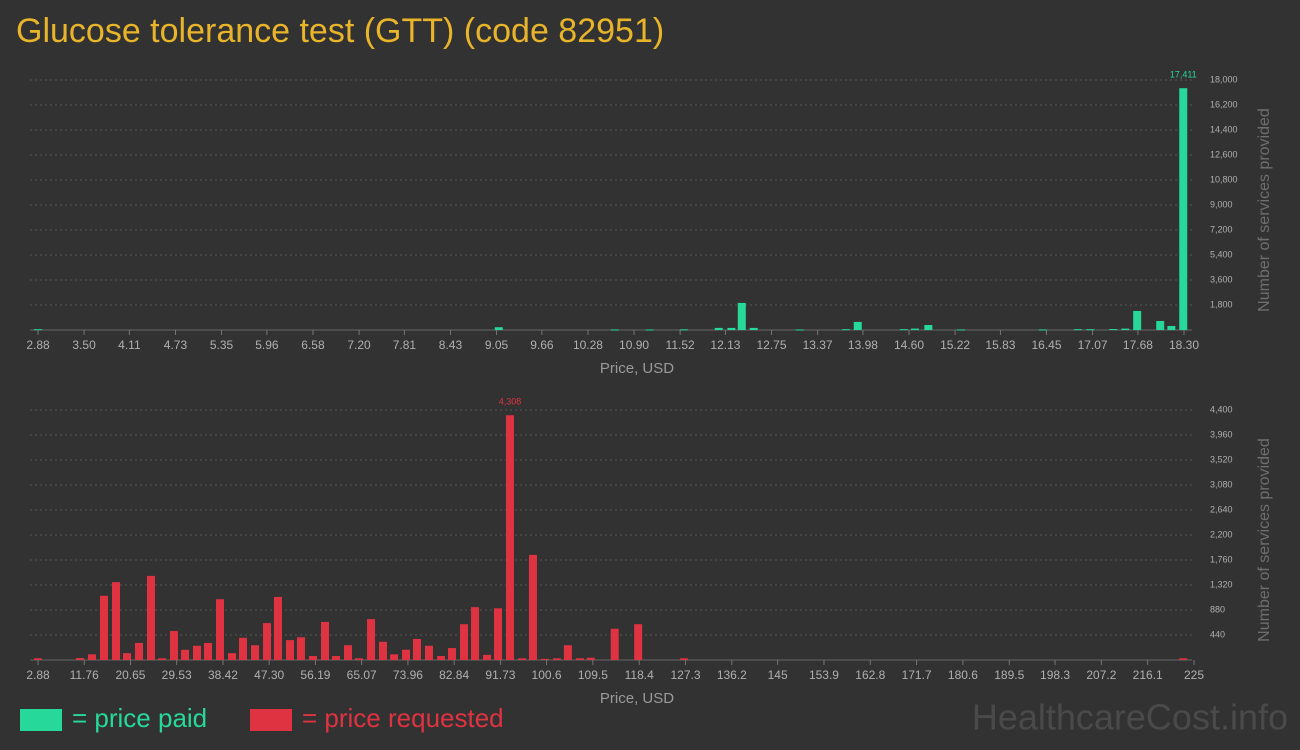  What do you see at coordinates (542, 345) in the screenshot?
I see `x-tick-label: 9.66` at bounding box center [542, 345].